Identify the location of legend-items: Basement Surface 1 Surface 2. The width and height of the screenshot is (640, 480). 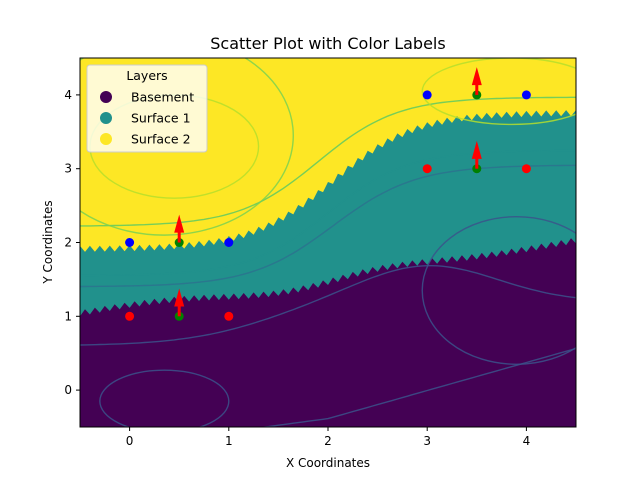
(147, 118).